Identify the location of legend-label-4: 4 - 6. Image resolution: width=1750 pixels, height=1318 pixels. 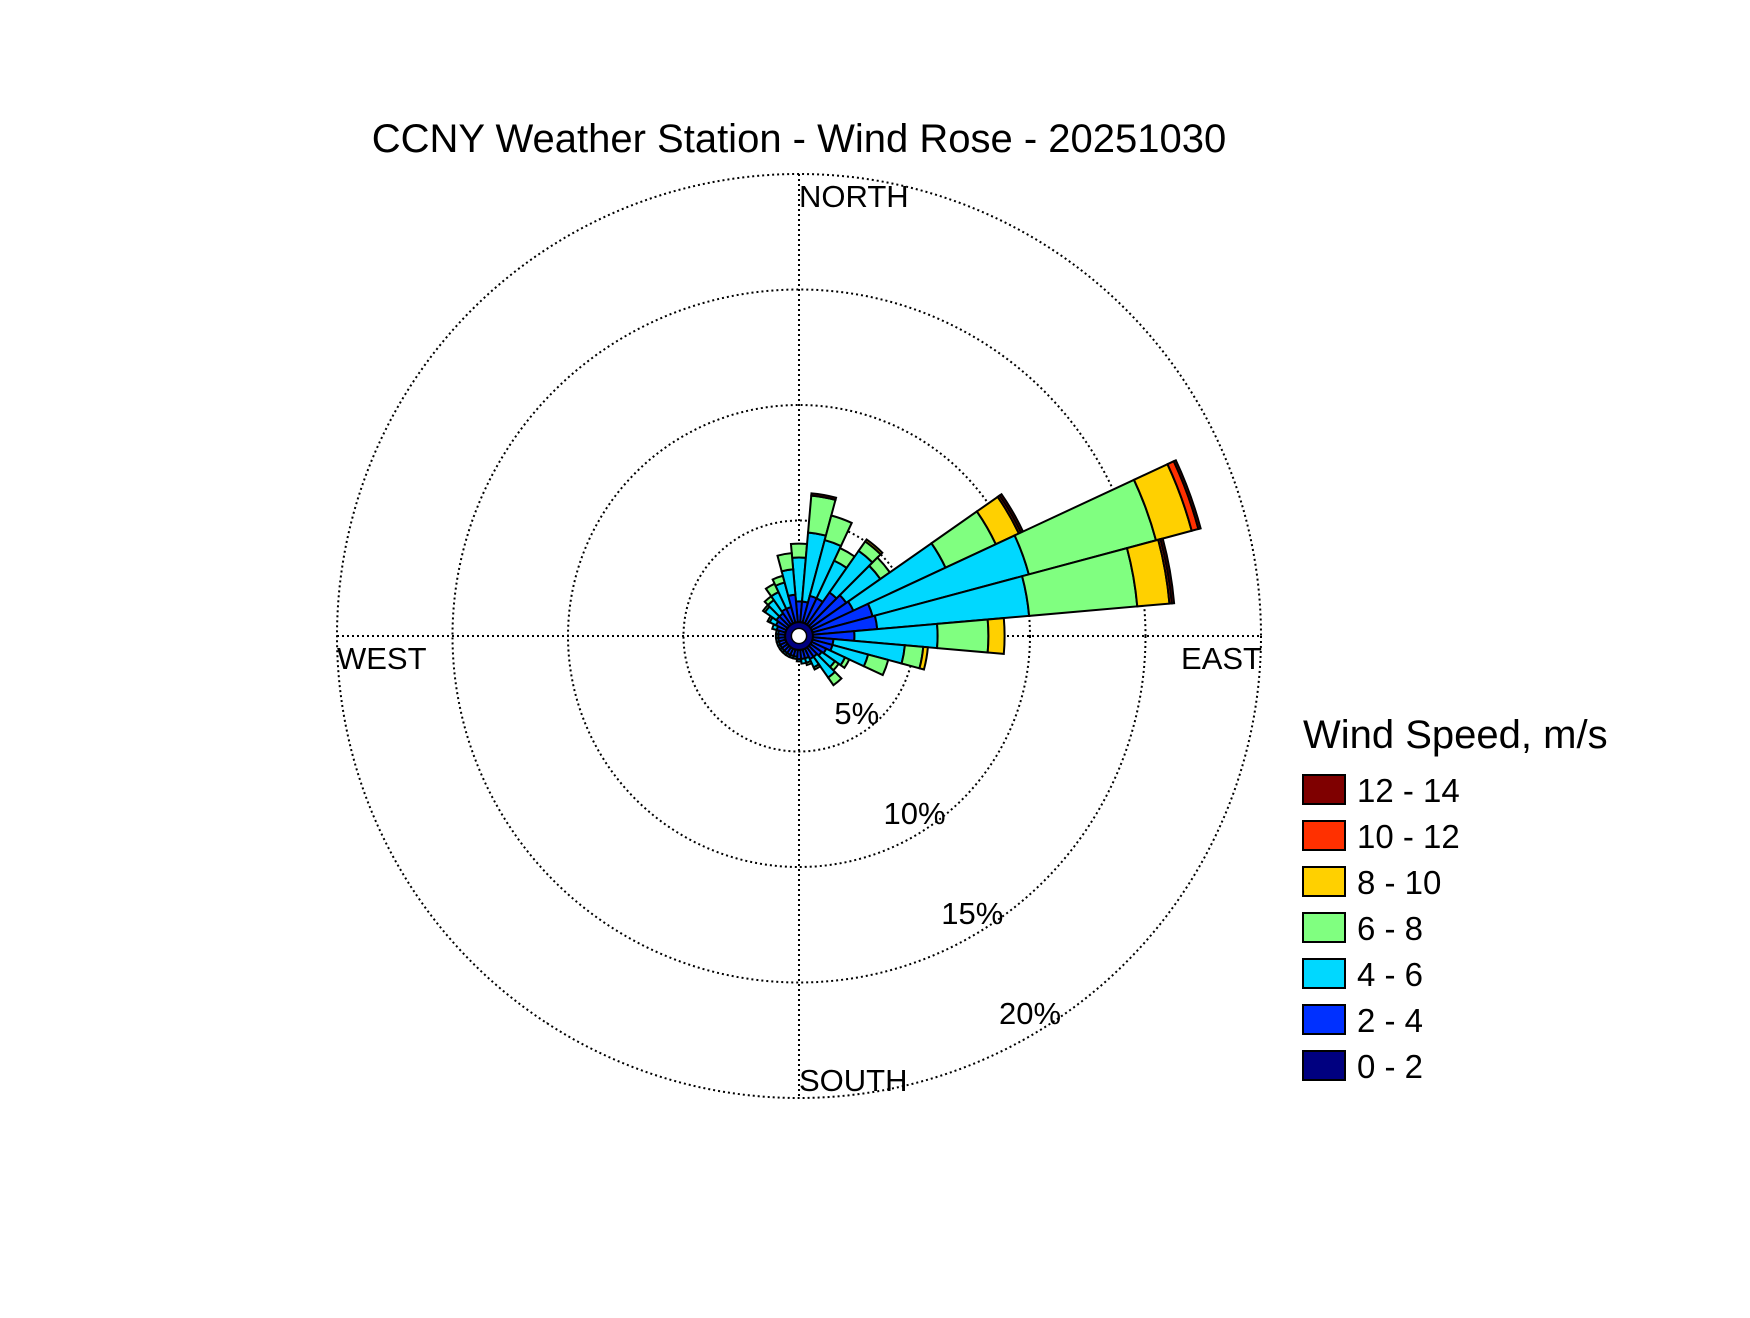
(1390, 974).